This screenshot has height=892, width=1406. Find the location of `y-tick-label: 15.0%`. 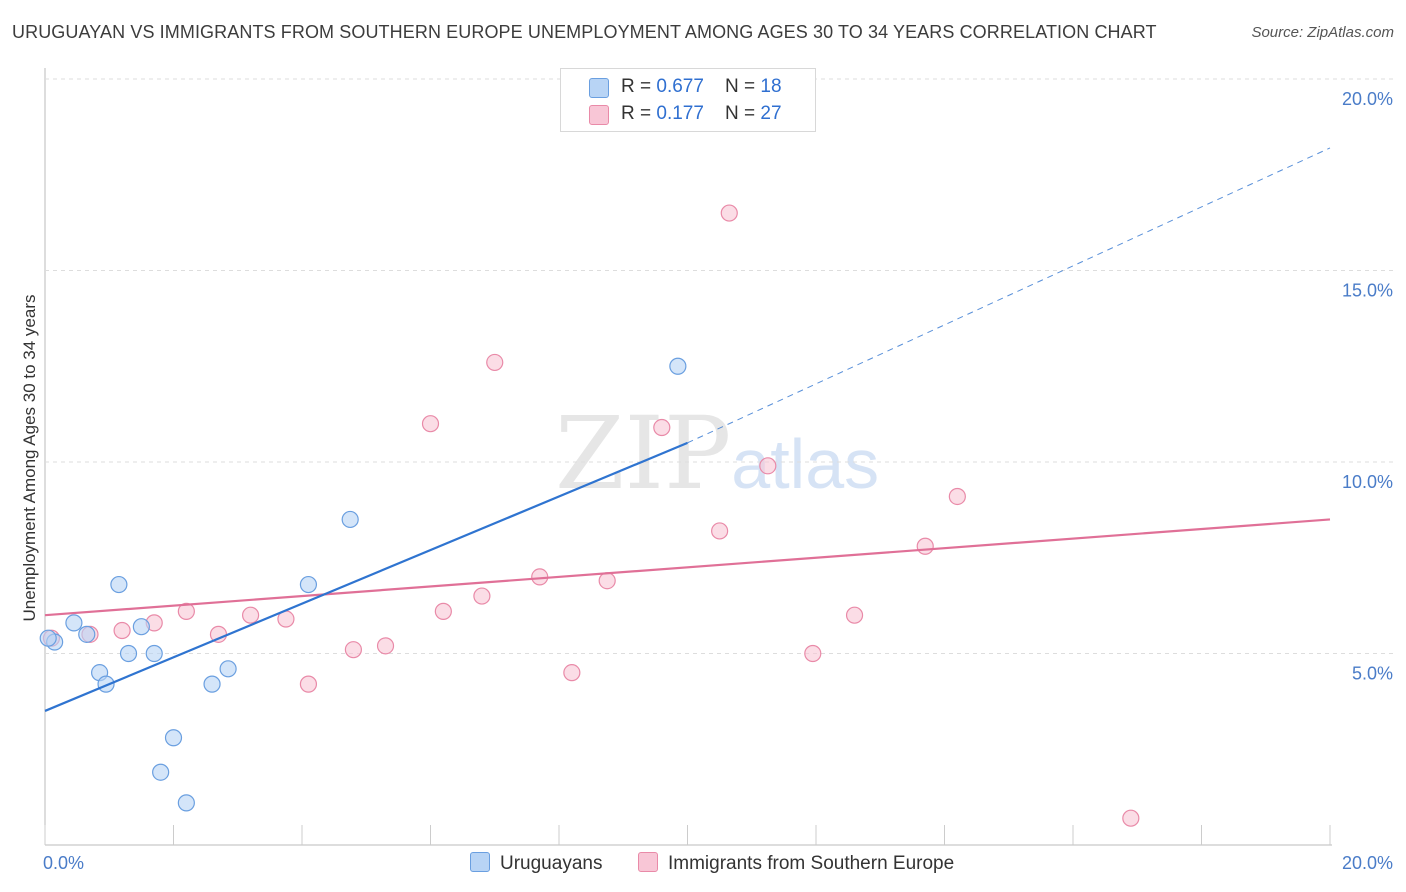

y-tick-label: 15.0% is located at coordinates (1367, 291).